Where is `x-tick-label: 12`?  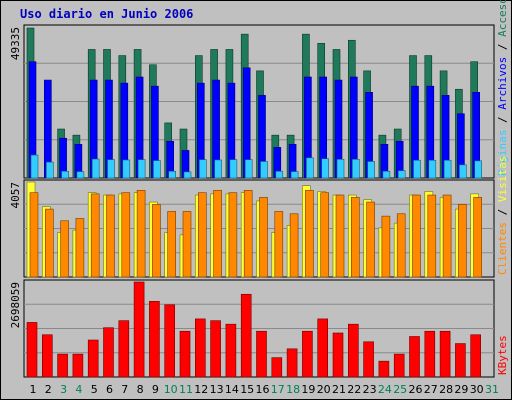 x-tick-label: 12 is located at coordinates (201, 389).